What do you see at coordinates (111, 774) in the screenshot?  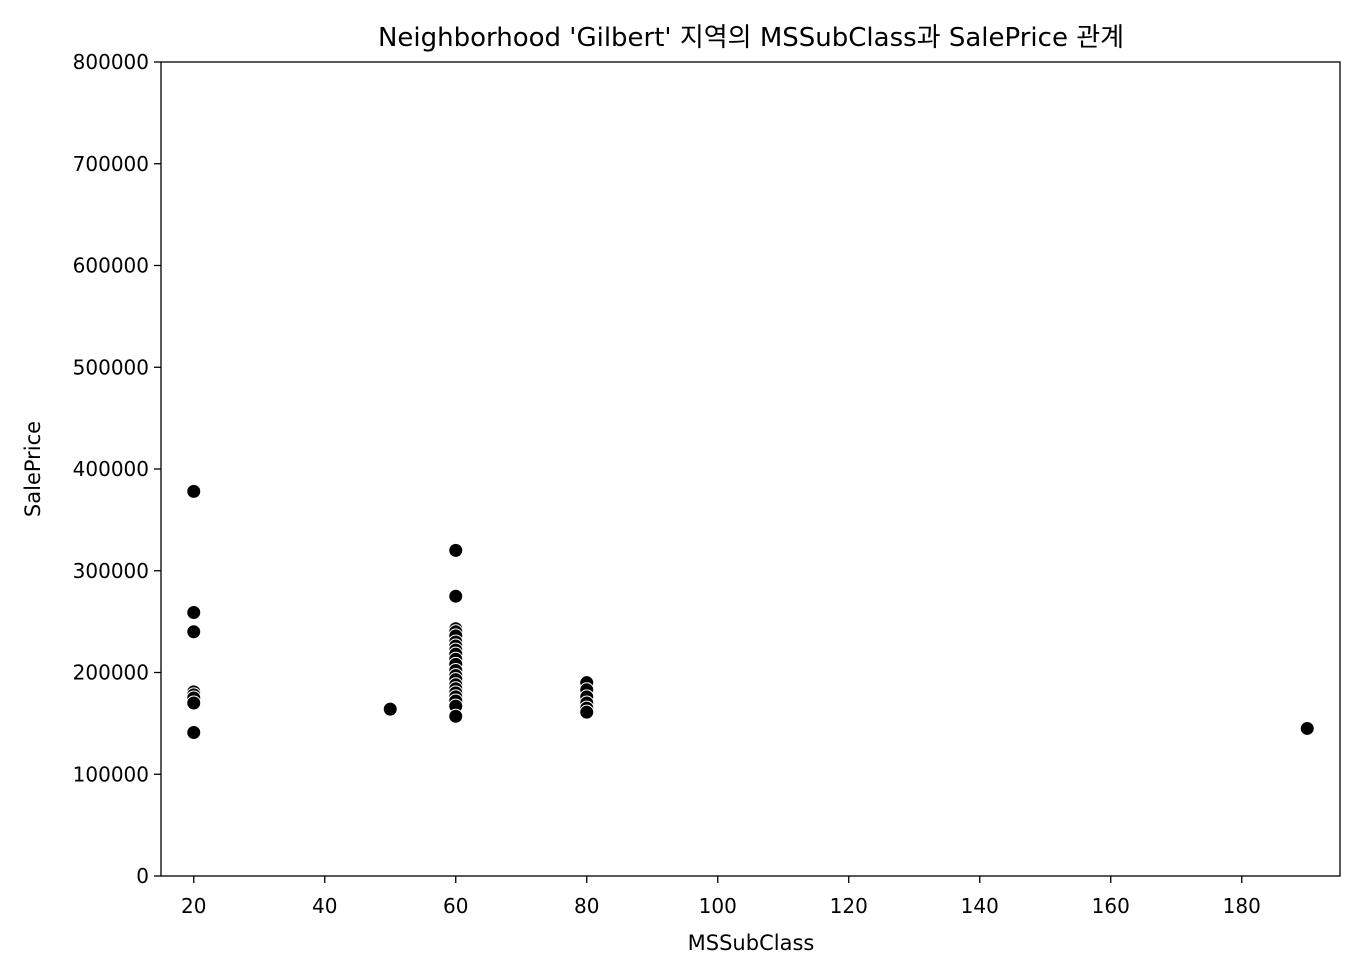 I see `y-tick-label: 100000` at bounding box center [111, 774].